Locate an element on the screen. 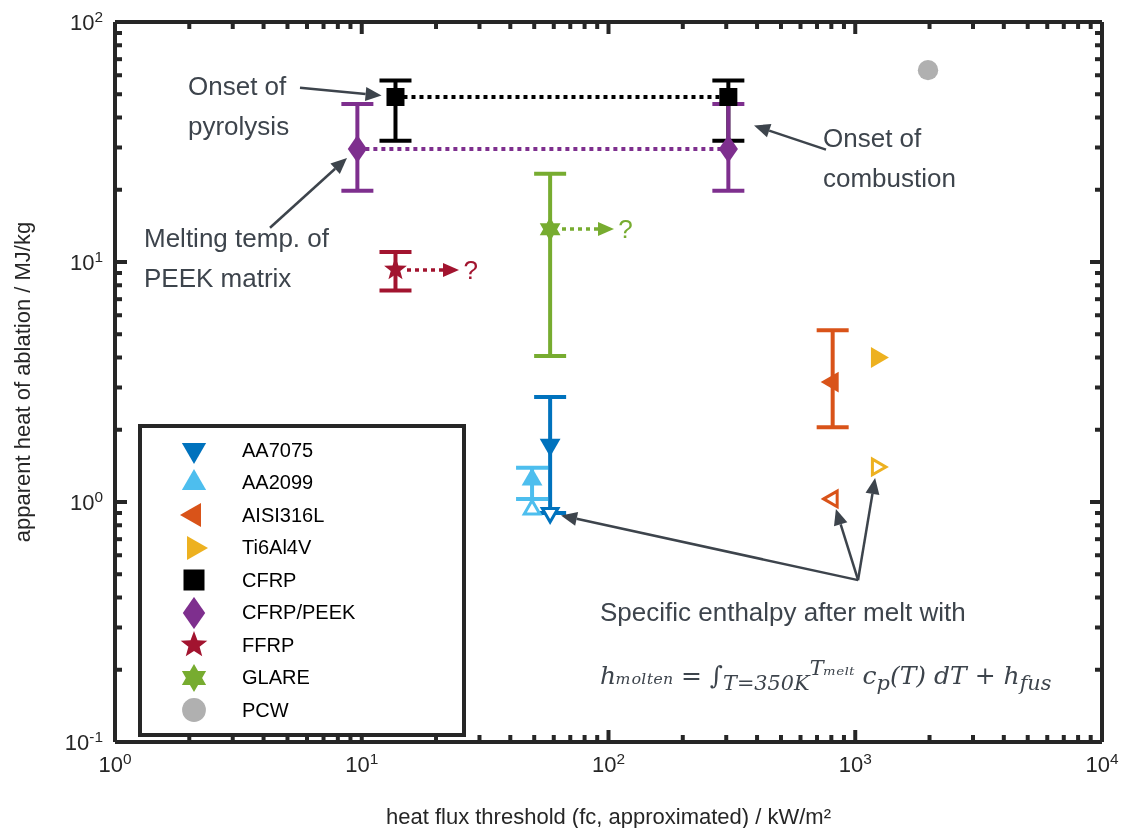 Image resolution: width=1128 pixels, height=836 pixels. legend-label: AA7075 is located at coordinates (278, 450).